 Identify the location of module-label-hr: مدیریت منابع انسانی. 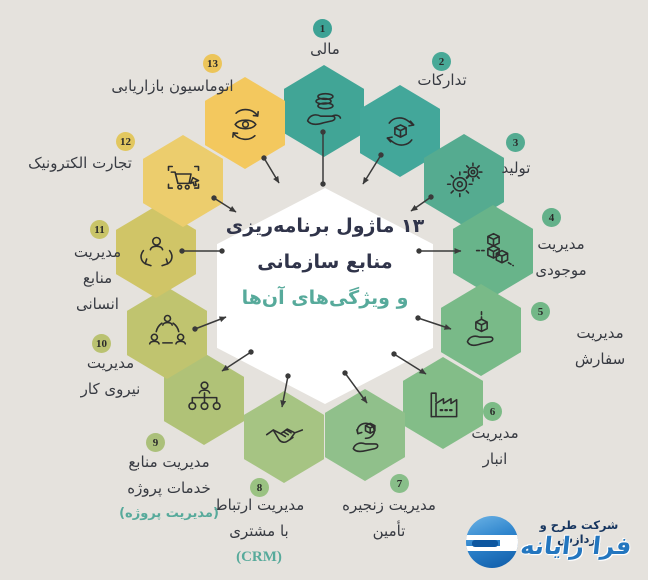
(97, 278).